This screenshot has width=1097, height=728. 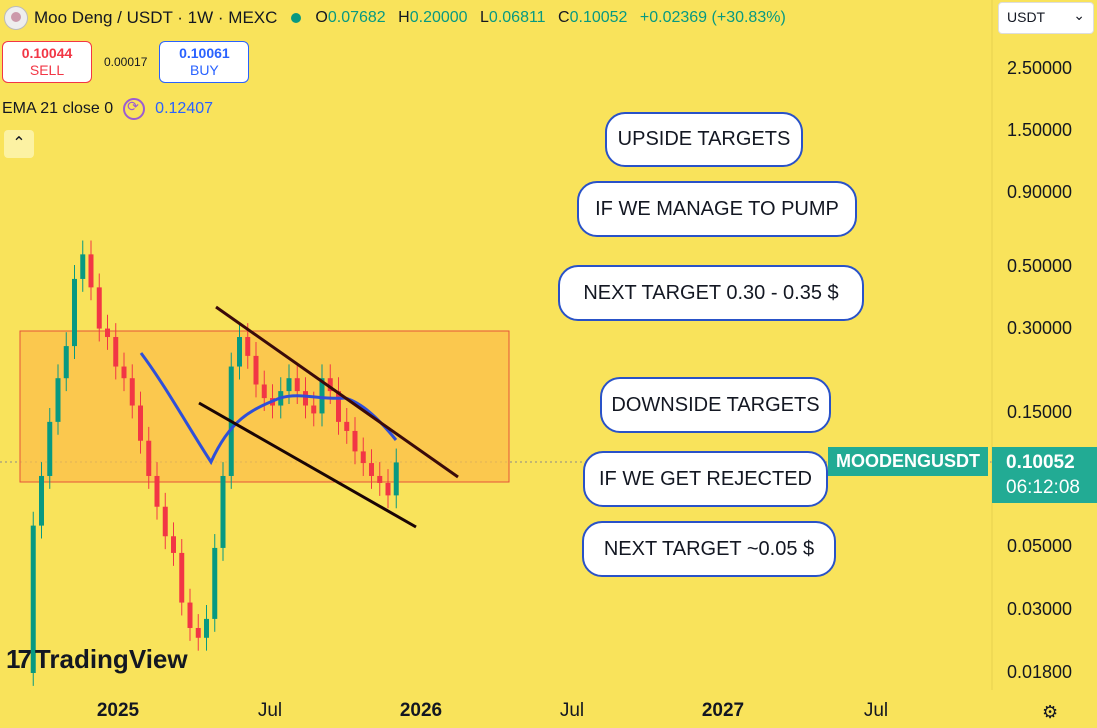 What do you see at coordinates (709, 549) in the screenshot?
I see `annotation-next-target-down: NEXT TARGET ~0.05 $` at bounding box center [709, 549].